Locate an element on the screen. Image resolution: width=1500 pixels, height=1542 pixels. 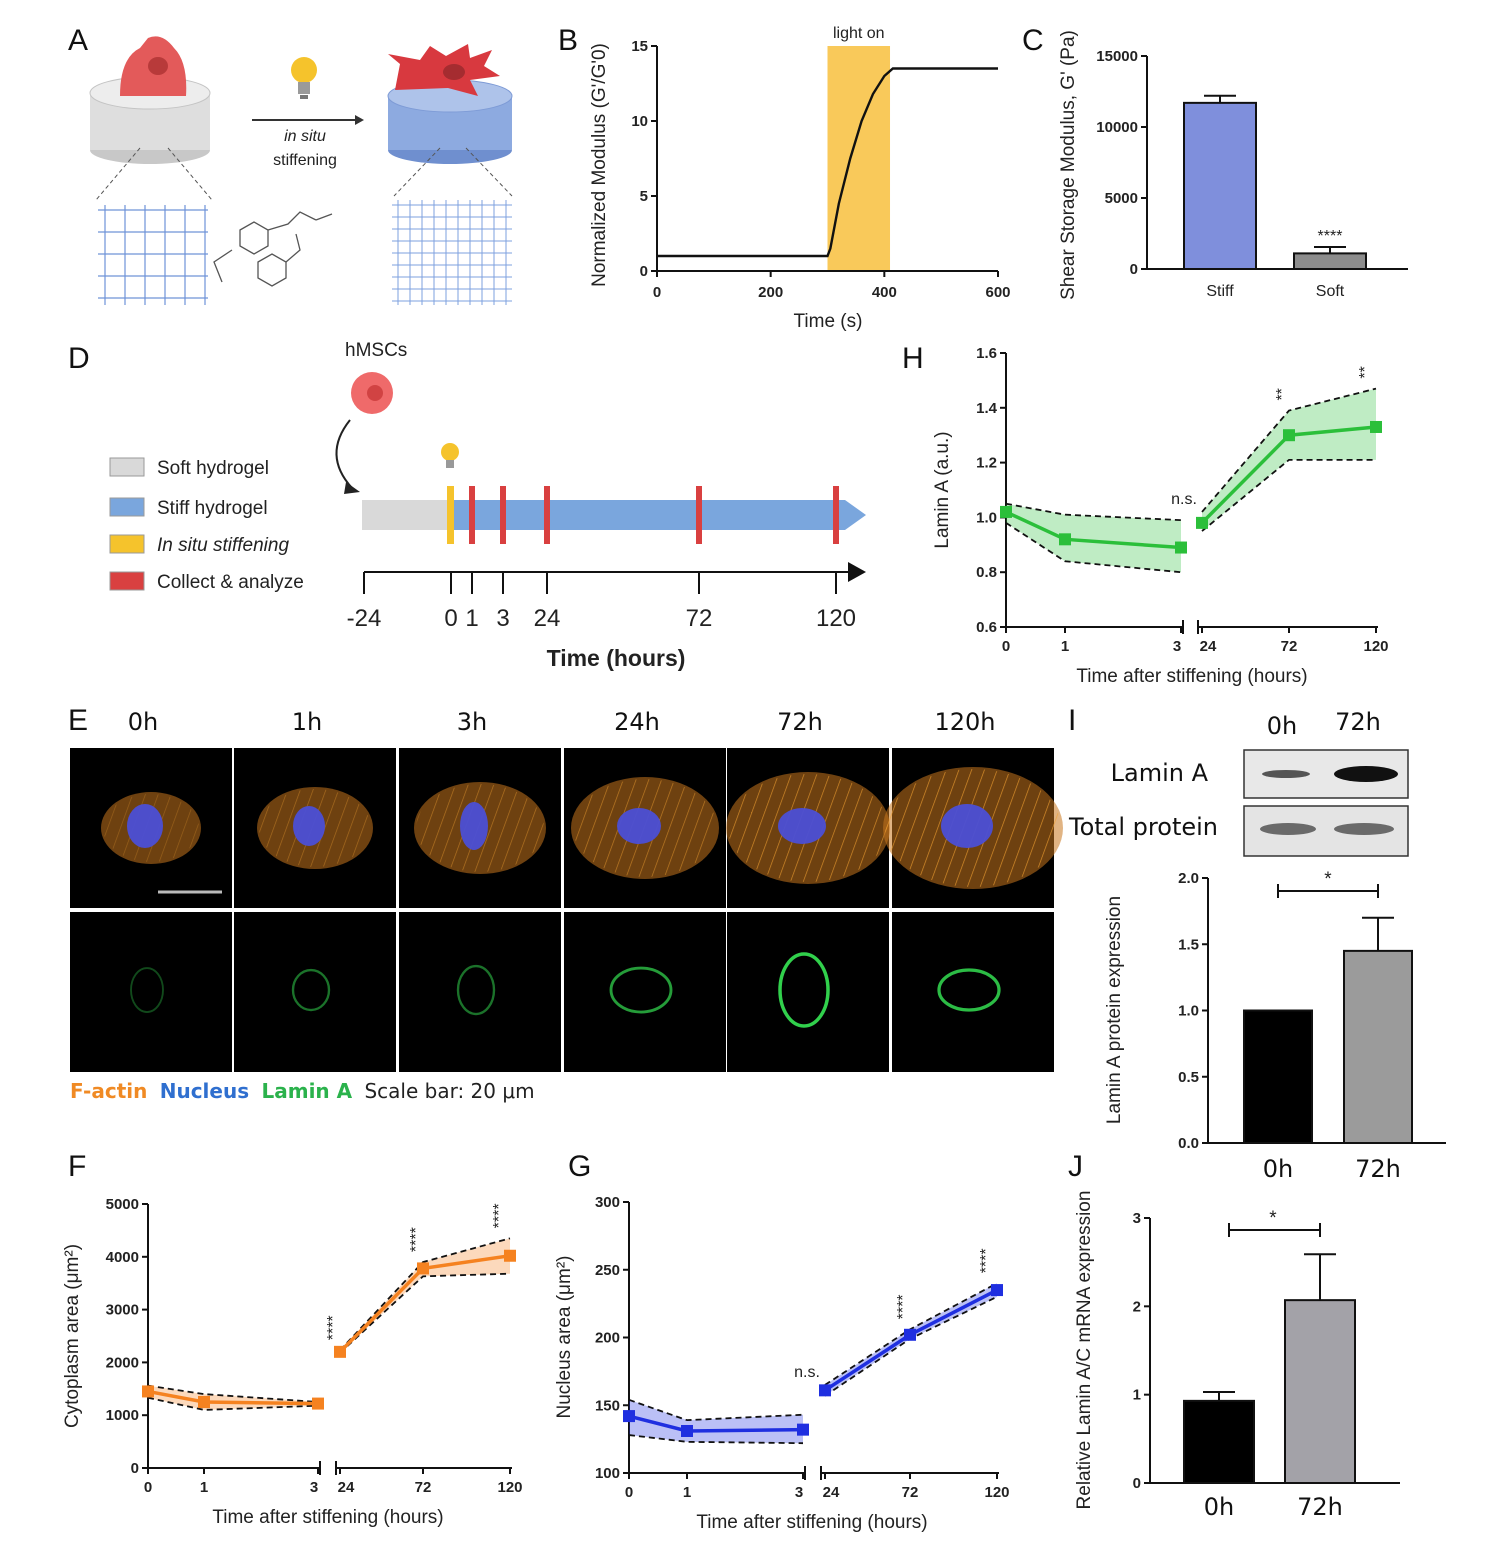
timeline-tick-label: 24 is located at coordinates (547, 618).